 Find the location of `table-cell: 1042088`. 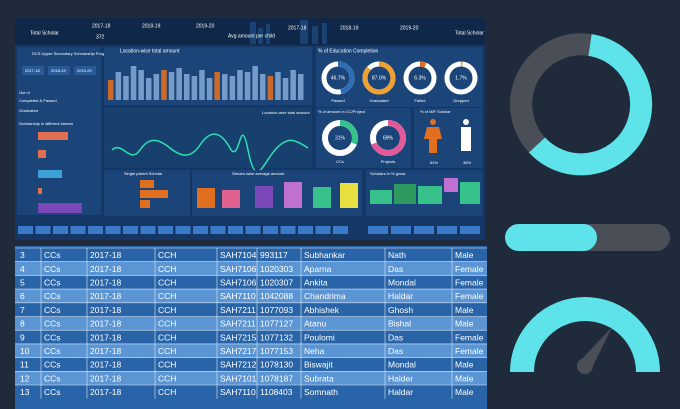

table-cell: 1042088 is located at coordinates (276, 296).